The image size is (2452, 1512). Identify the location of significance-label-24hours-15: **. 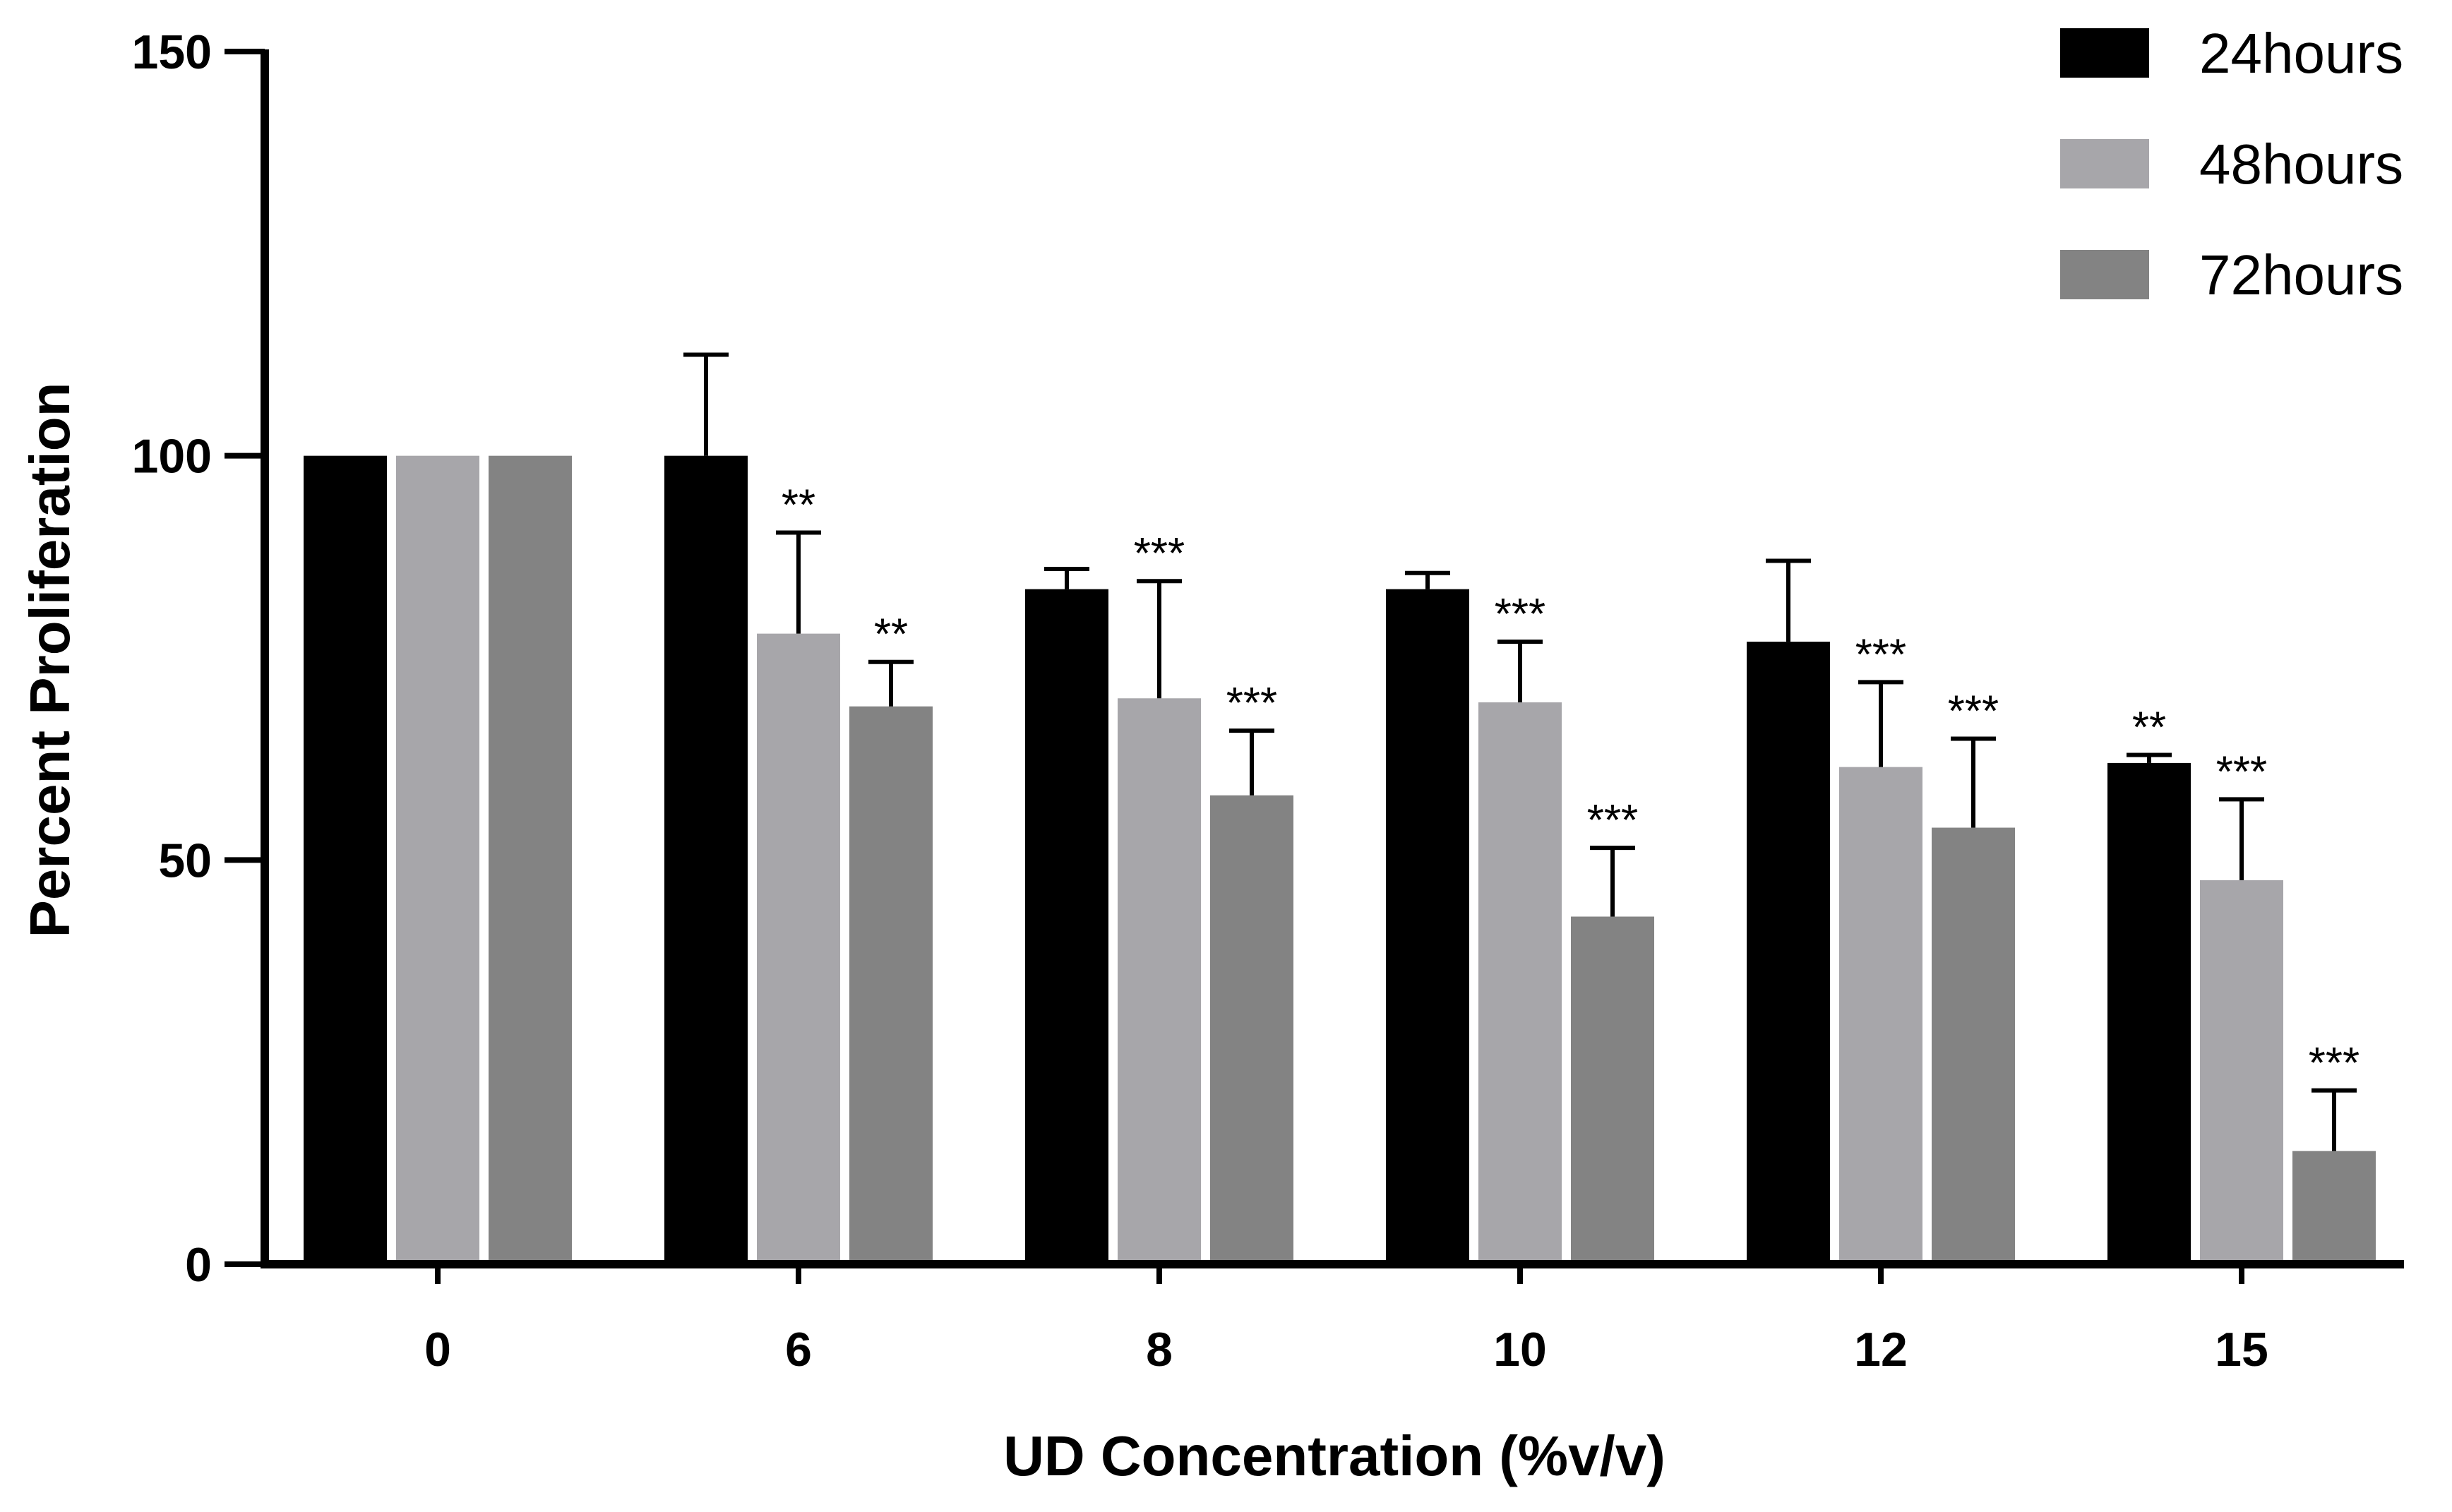
(2149, 727).